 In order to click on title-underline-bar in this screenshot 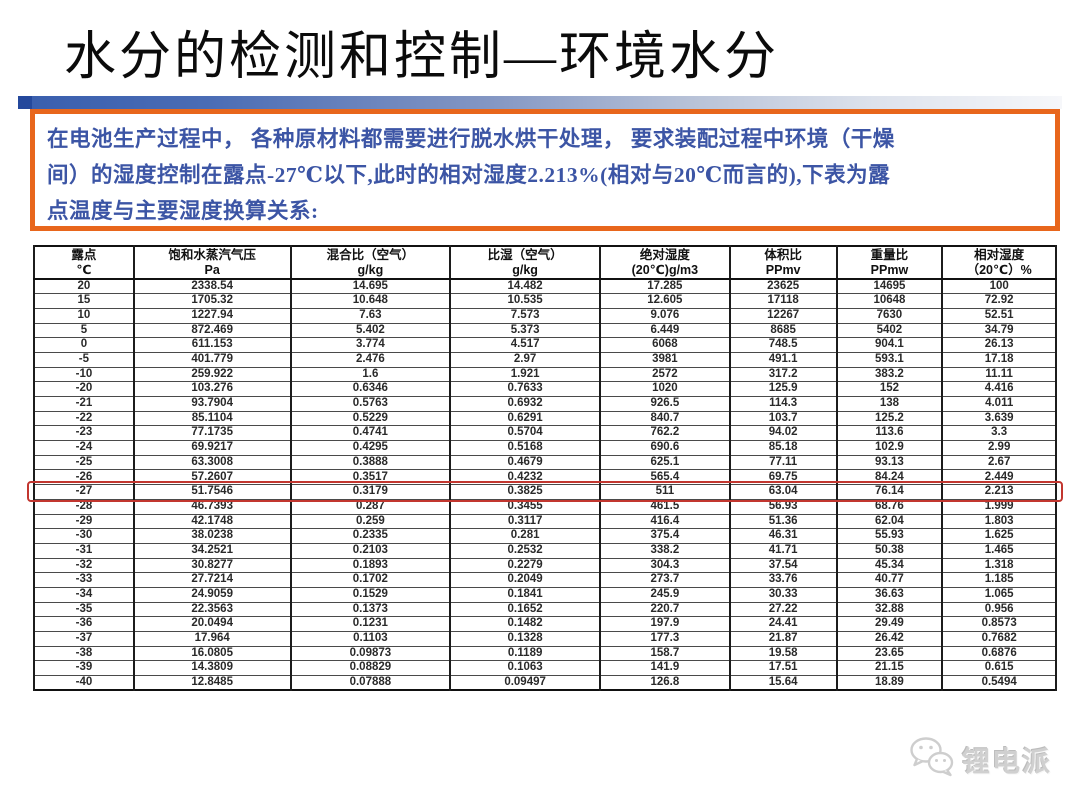, I will do `click(540, 102)`.